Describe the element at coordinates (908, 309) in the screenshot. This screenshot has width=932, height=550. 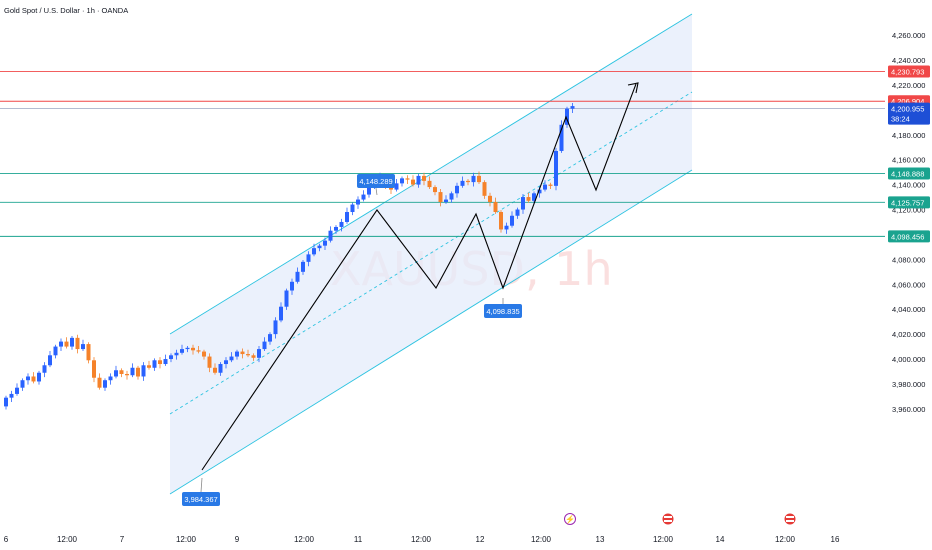
I see `y-tick-label: 4,040.000` at that location.